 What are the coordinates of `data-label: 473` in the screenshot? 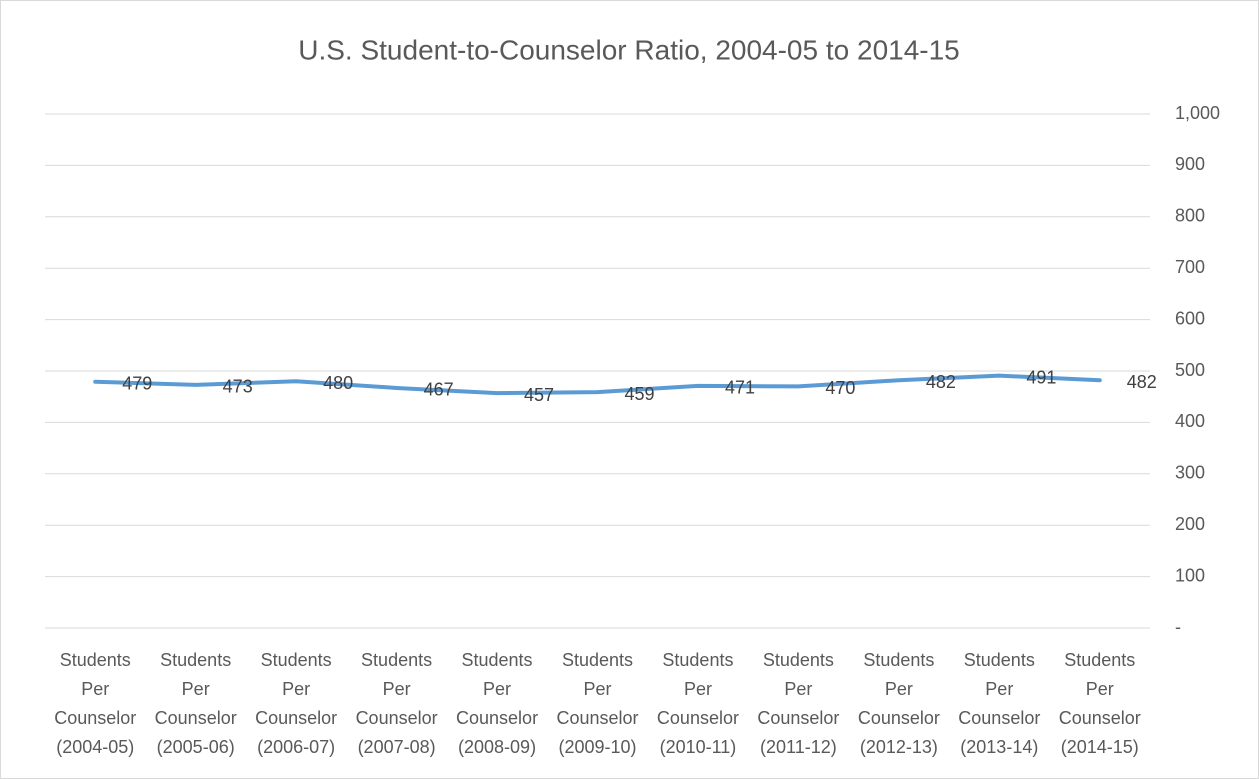 It's located at (238, 387).